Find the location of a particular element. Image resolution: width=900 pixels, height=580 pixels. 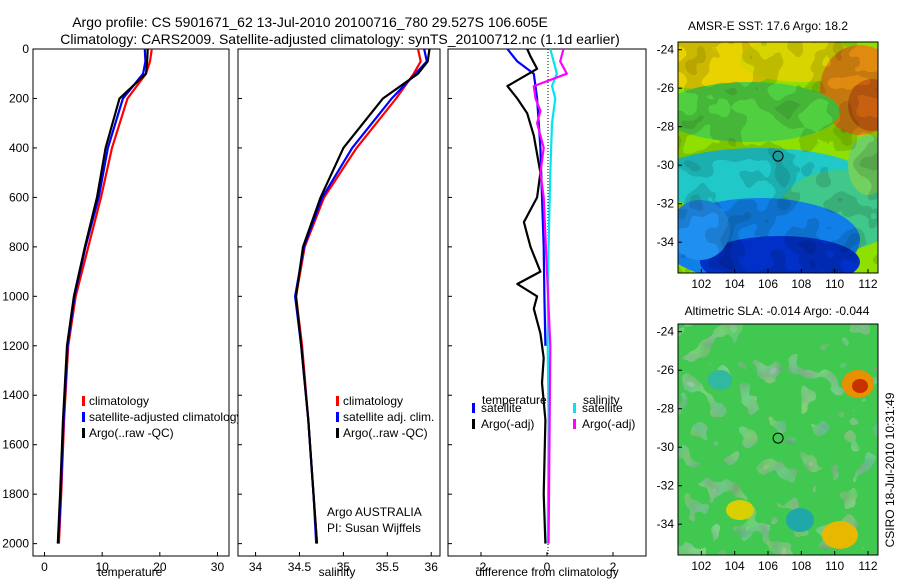

legend-group-title: temperature is located at coordinates (514, 400).